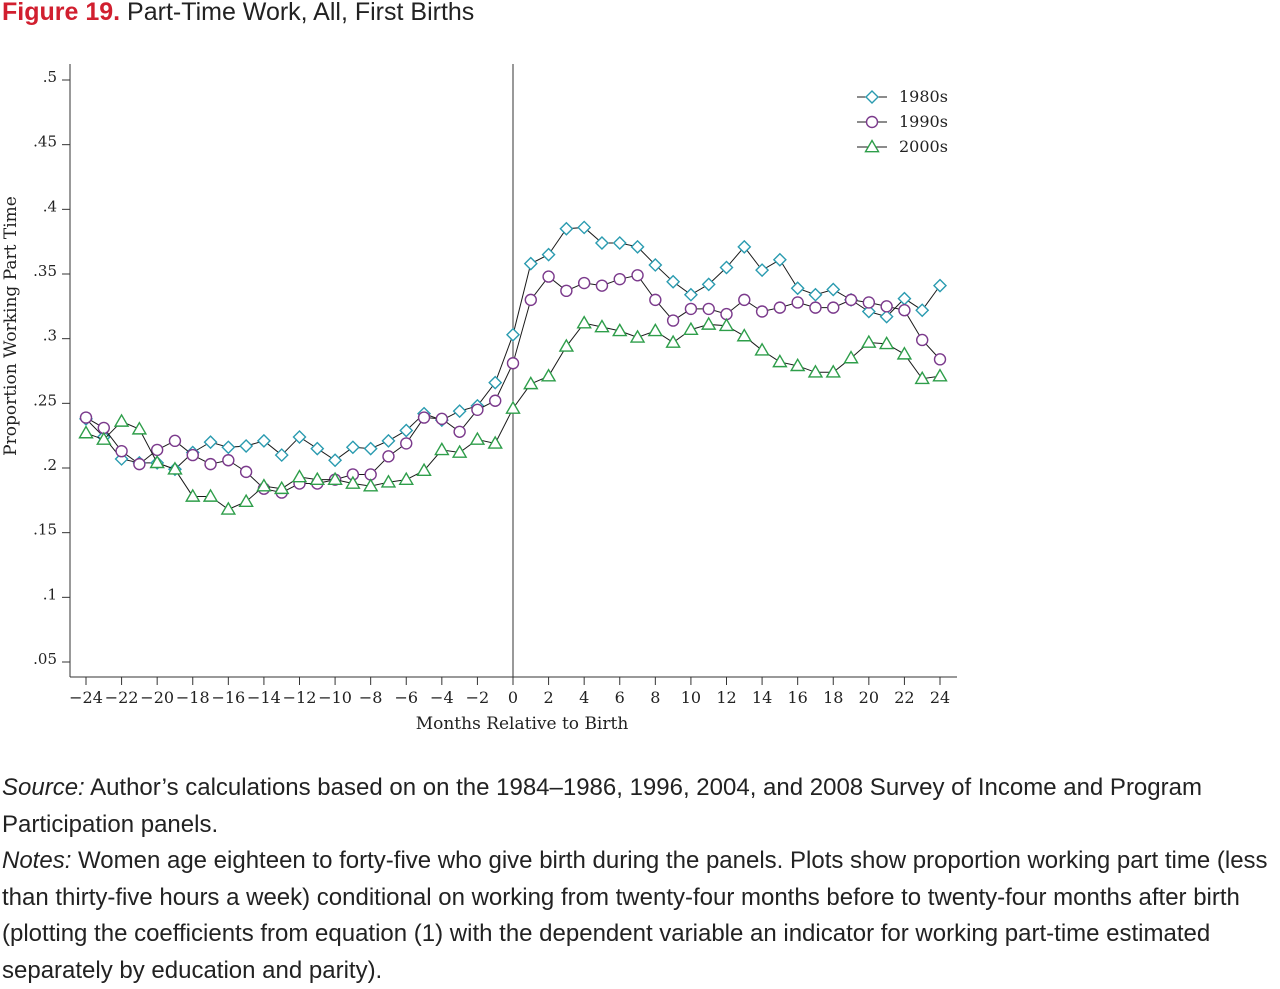 This screenshot has height=989, width=1280. I want to click on x-tick-label: −8, so click(371, 697).